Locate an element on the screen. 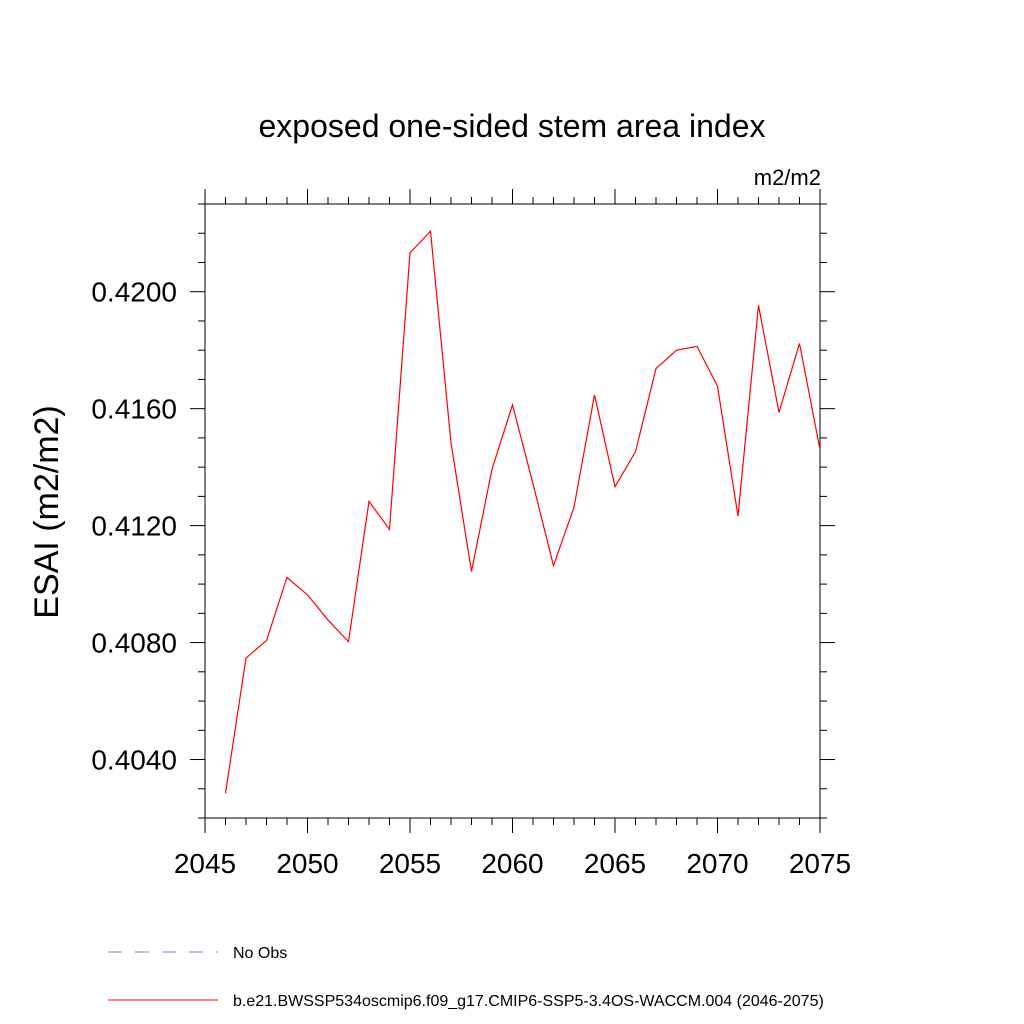 Image resolution: width=1024 pixels, height=1024 pixels. y-tick-label: 0.4080 is located at coordinates (134, 643).